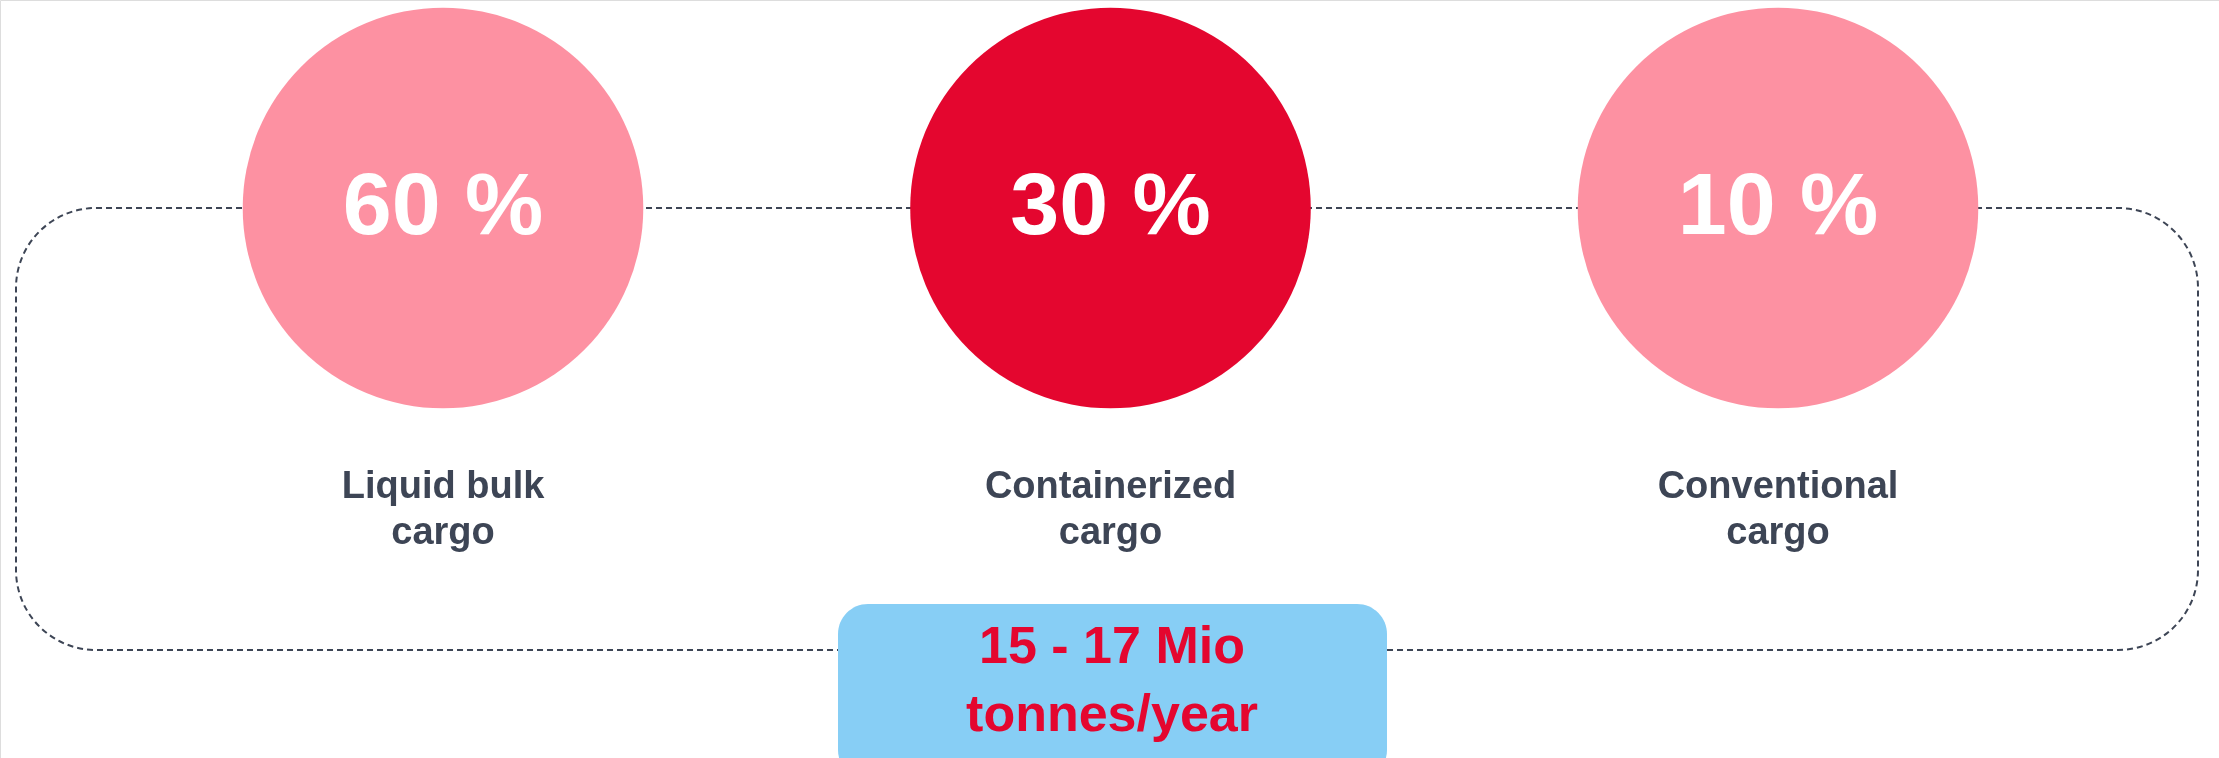 This screenshot has width=2219, height=758. What do you see at coordinates (1112, 679) in the screenshot?
I see `text: 15 - 17 Mio tonnes/year` at bounding box center [1112, 679].